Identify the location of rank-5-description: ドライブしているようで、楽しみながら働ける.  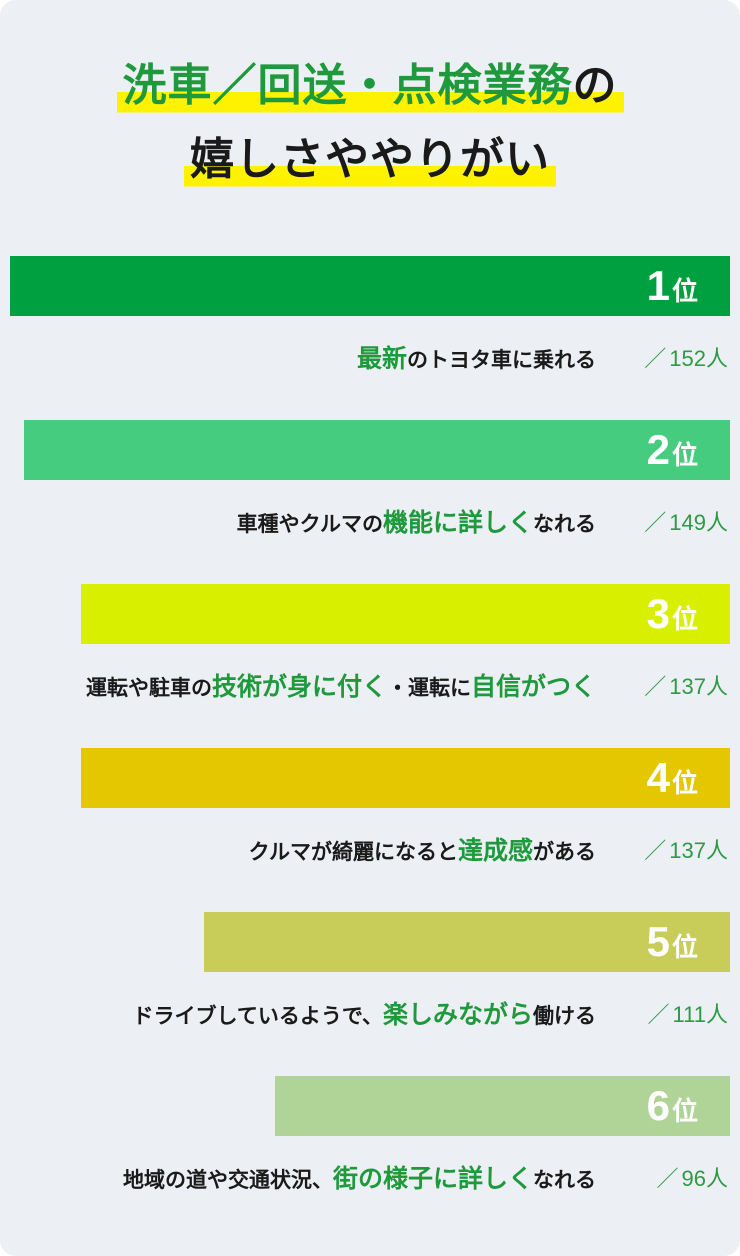
(364, 1015).